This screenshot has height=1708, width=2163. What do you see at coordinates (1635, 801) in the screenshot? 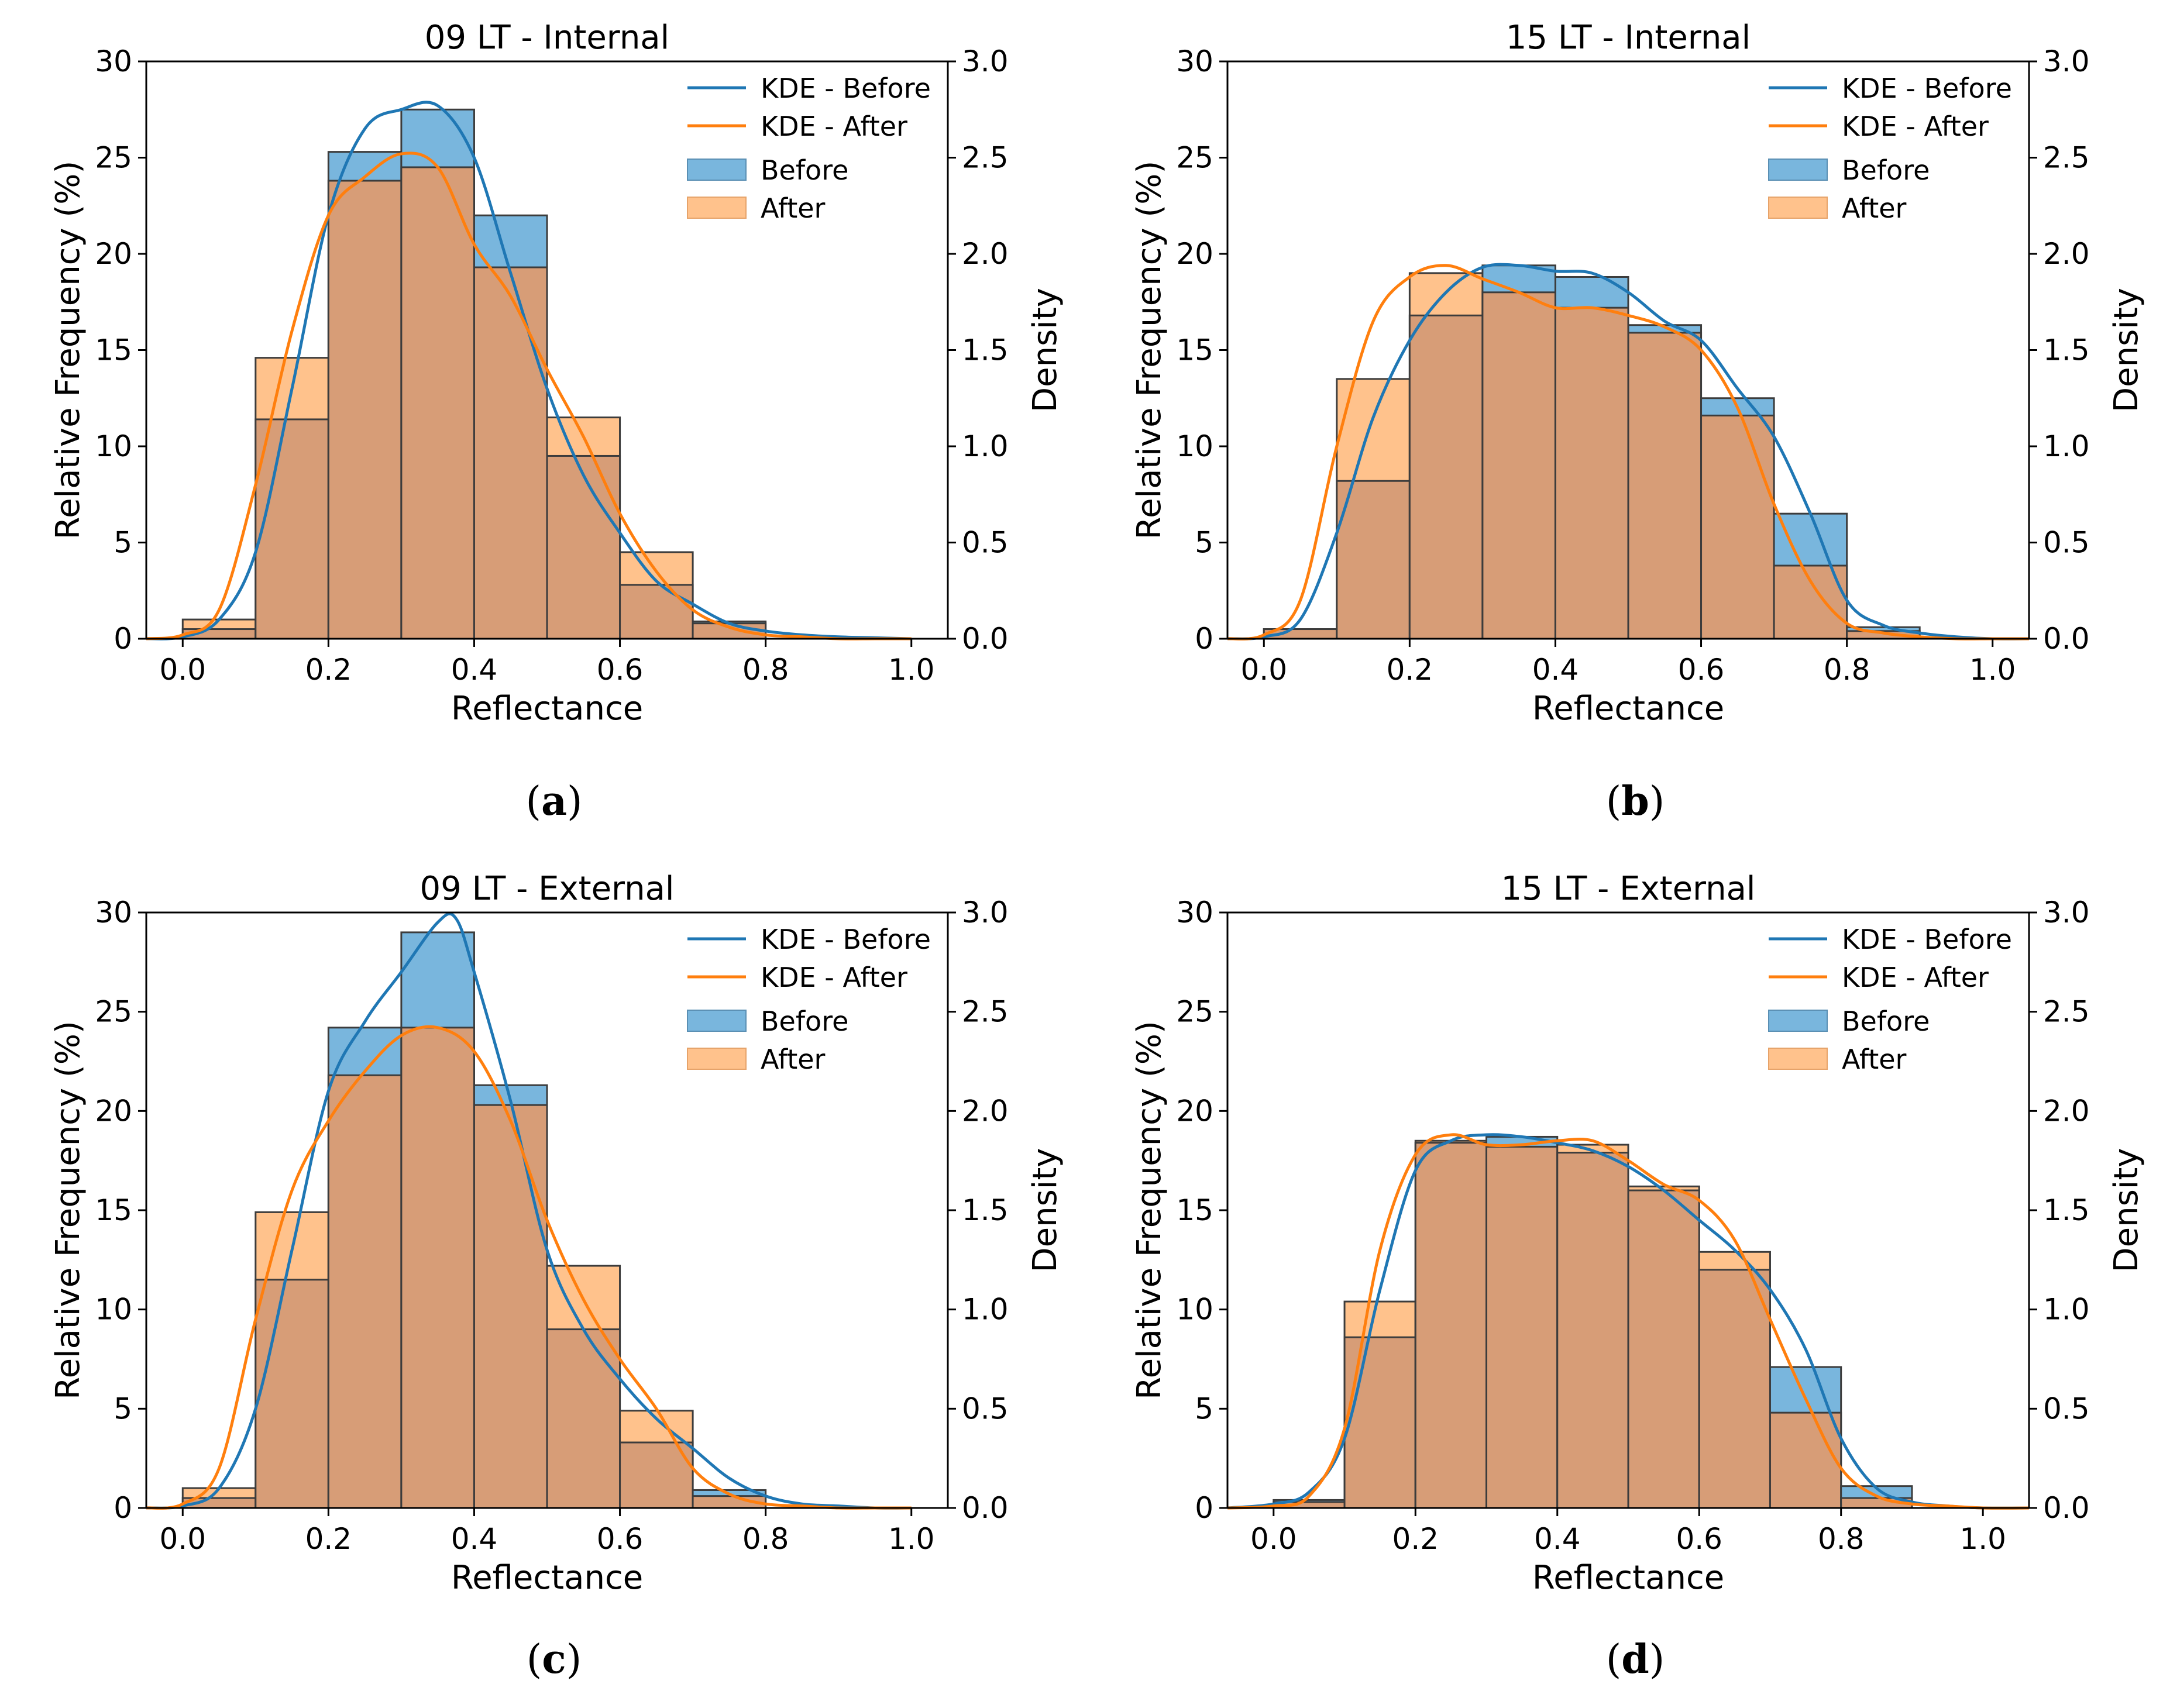
I see `caption-b: (b)` at bounding box center [1635, 801].